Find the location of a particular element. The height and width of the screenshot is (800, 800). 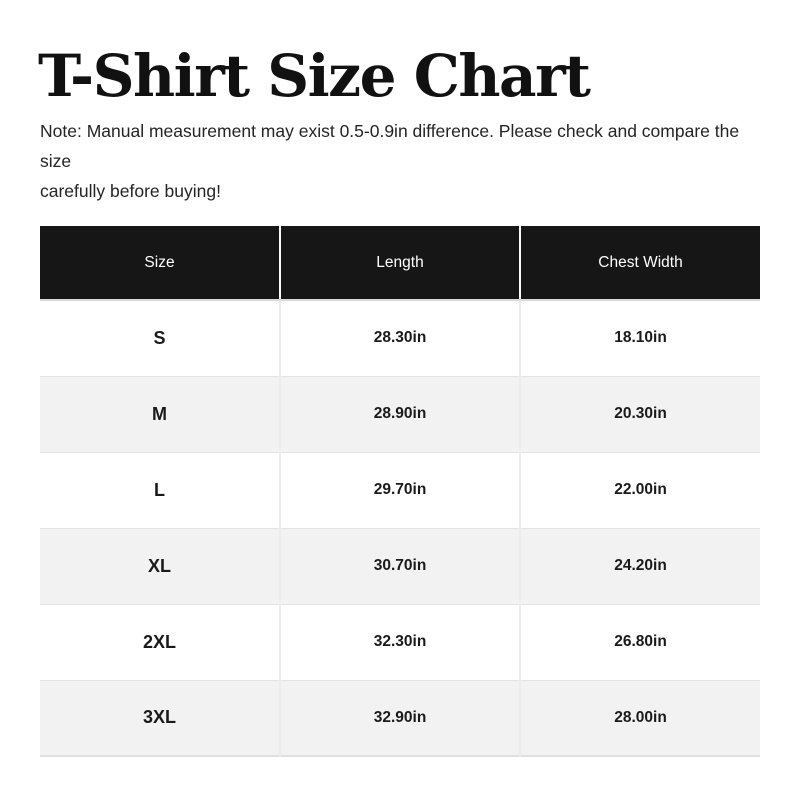

chest-width-cell: 26.80in is located at coordinates (640, 641).